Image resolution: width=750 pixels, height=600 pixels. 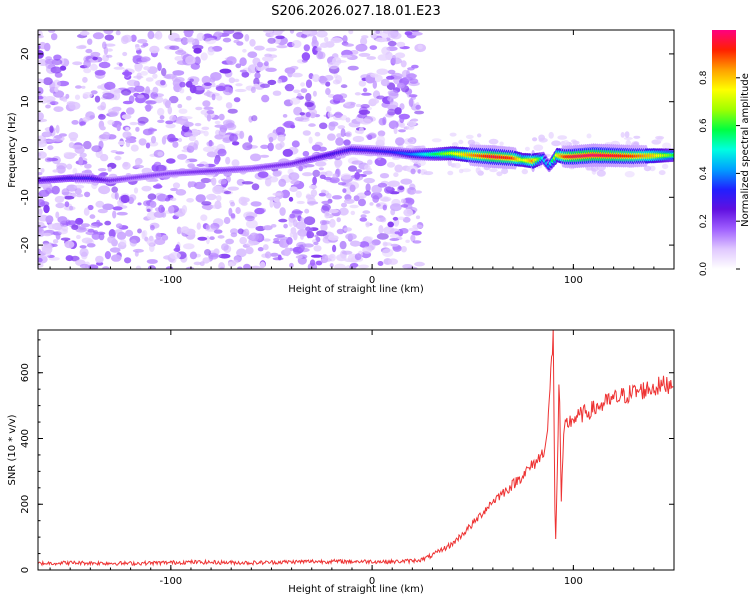 What do you see at coordinates (573, 581) in the screenshot?
I see `x-tick-label: 100` at bounding box center [573, 581].